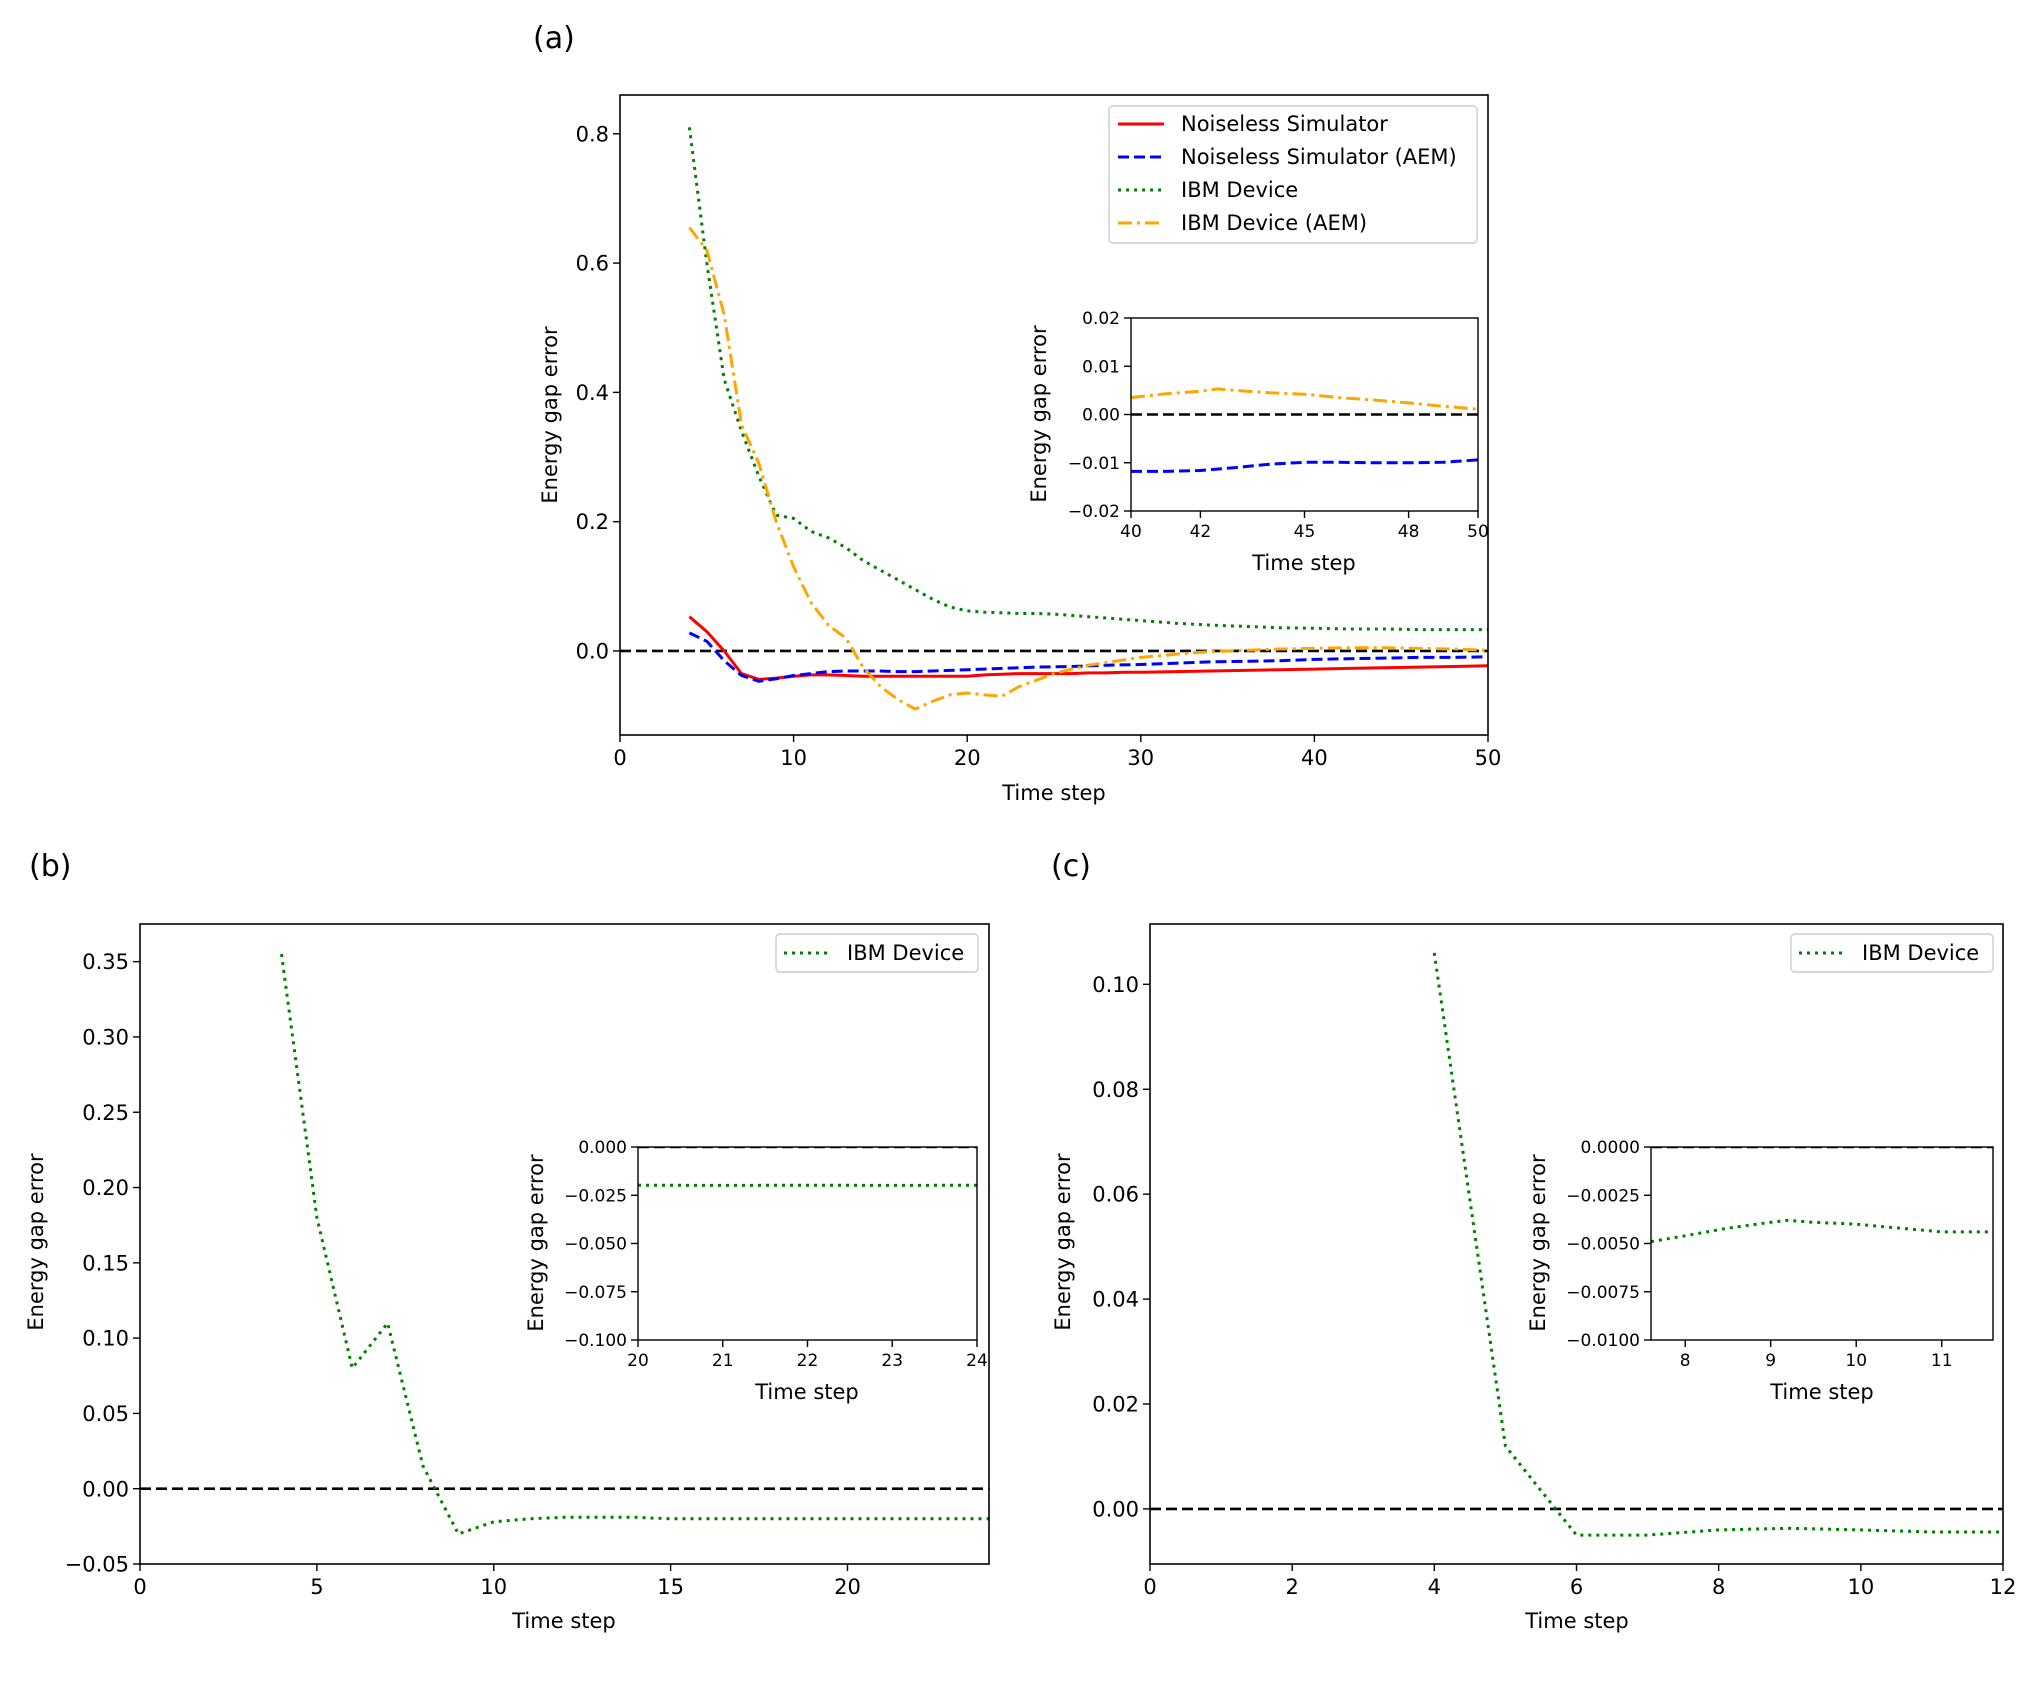 The height and width of the screenshot is (1684, 2031). I want to click on panel-c-inset-frame, so click(1822, 1243).